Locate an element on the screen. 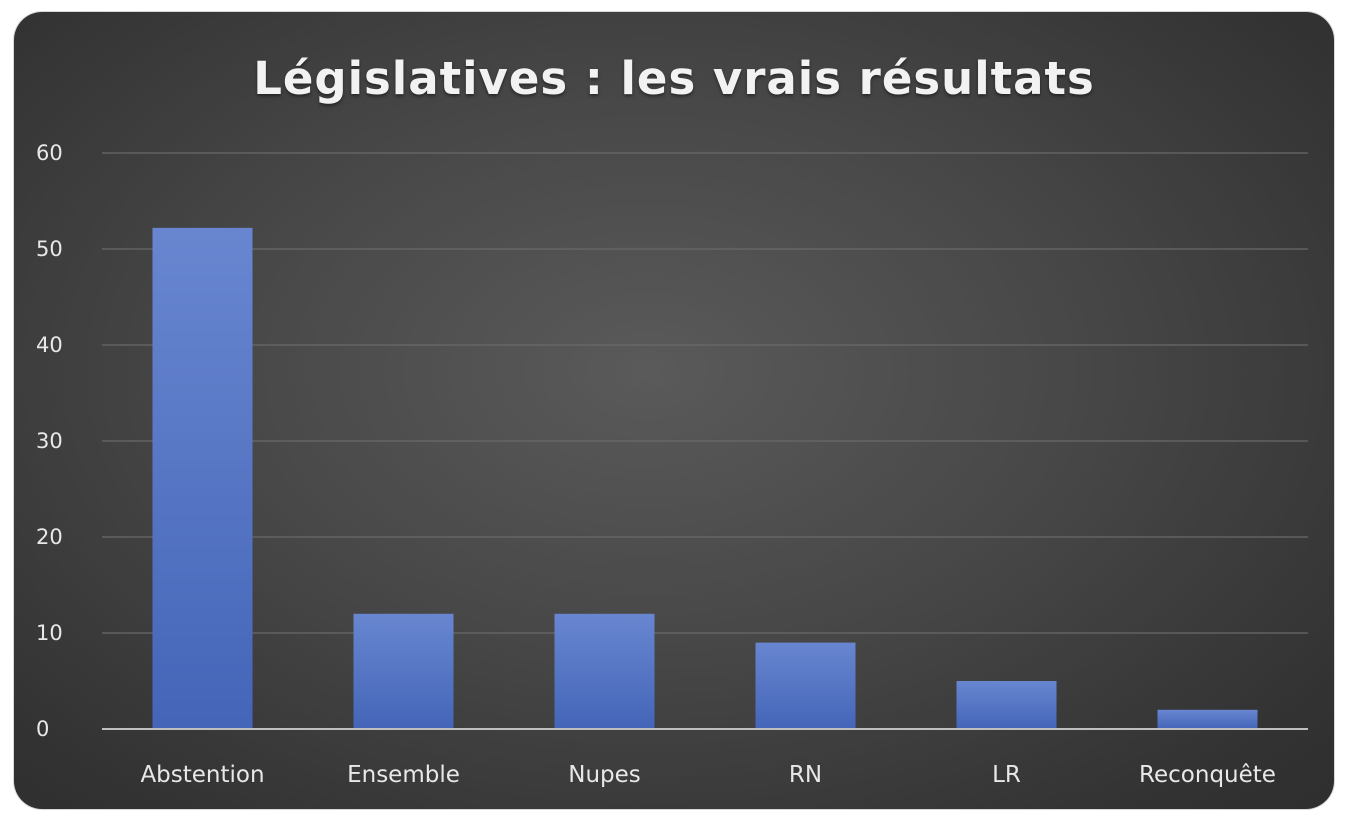 The image size is (1354, 828). bar-ensemble is located at coordinates (403, 671).